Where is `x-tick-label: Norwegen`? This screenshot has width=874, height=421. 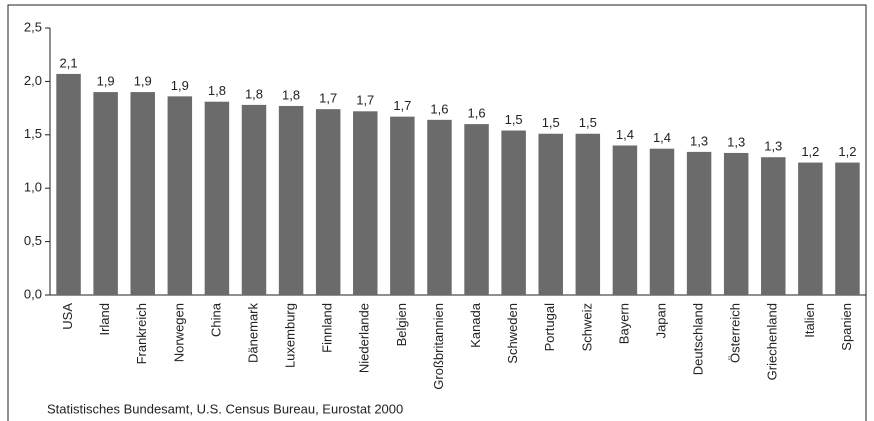 x-tick-label: Norwegen is located at coordinates (178, 332).